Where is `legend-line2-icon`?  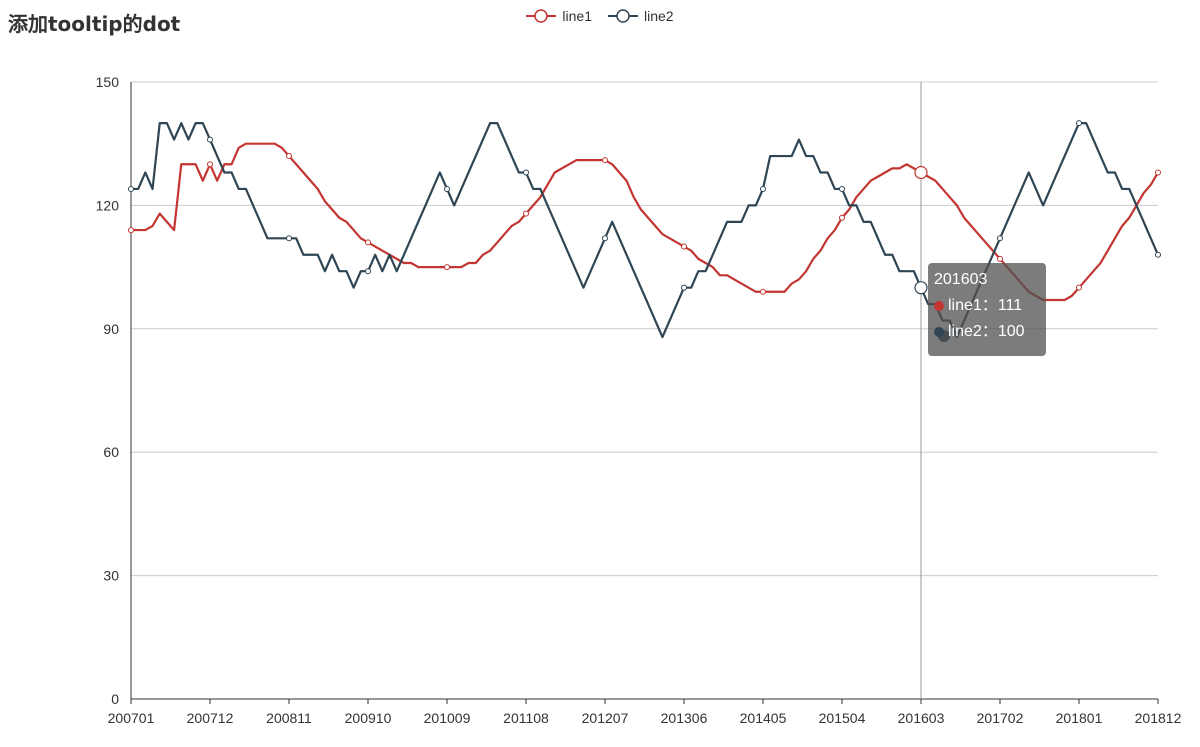 legend-line2-icon is located at coordinates (623, 16).